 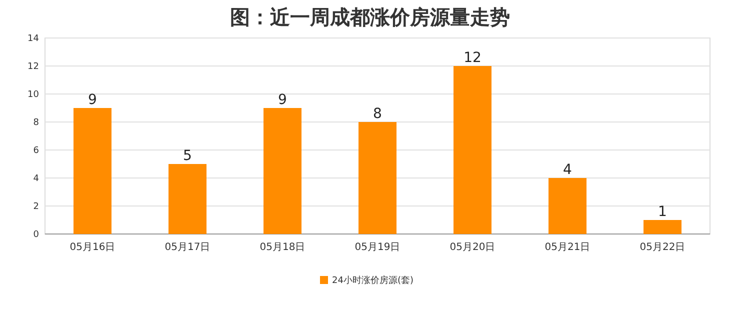 What do you see at coordinates (34, 95) in the screenshot?
I see `y-tick-label: 10` at bounding box center [34, 95].